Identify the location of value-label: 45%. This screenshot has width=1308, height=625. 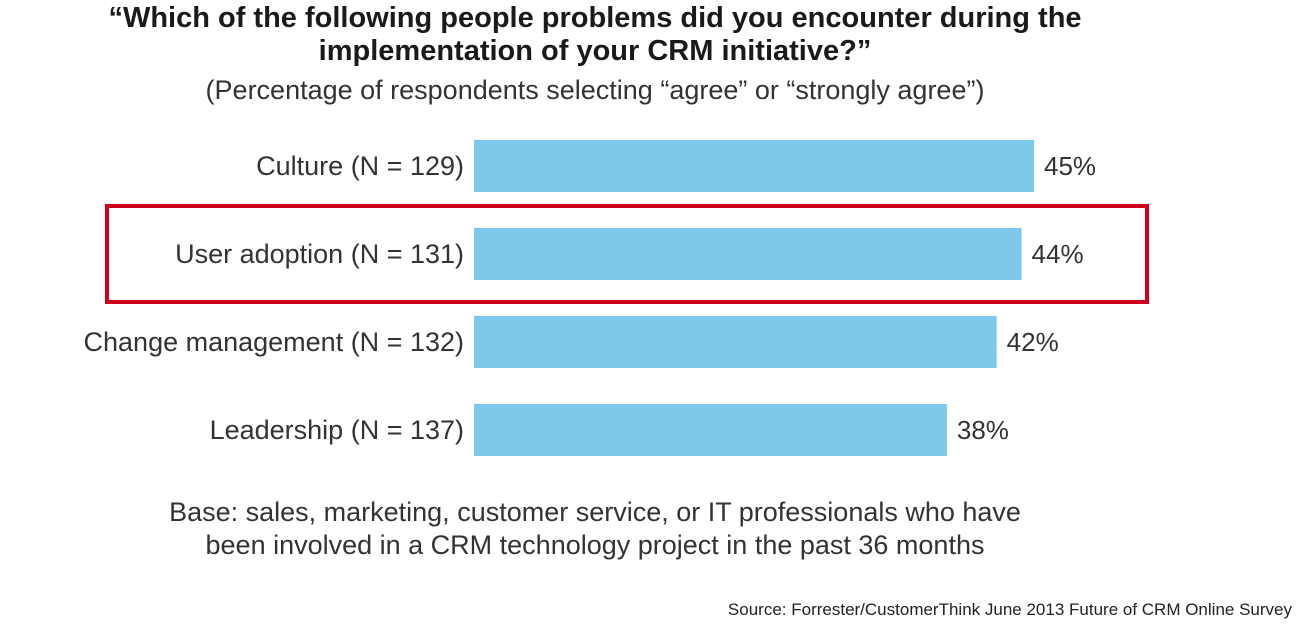
(1070, 166).